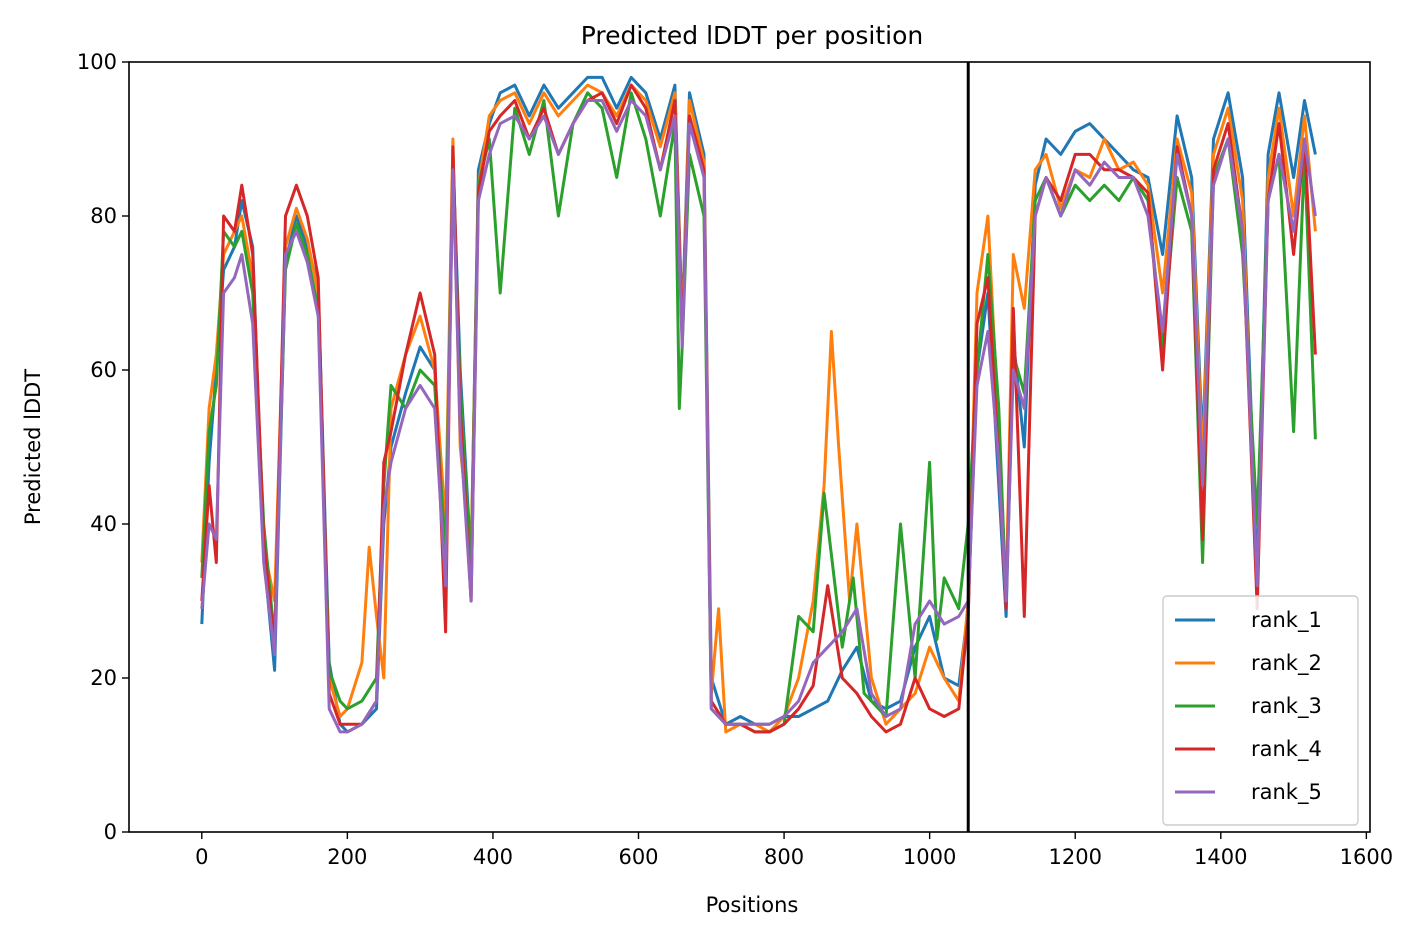 This screenshot has width=1423, height=939. Describe the element at coordinates (110, 832) in the screenshot. I see `y-tick-label: 0` at that location.